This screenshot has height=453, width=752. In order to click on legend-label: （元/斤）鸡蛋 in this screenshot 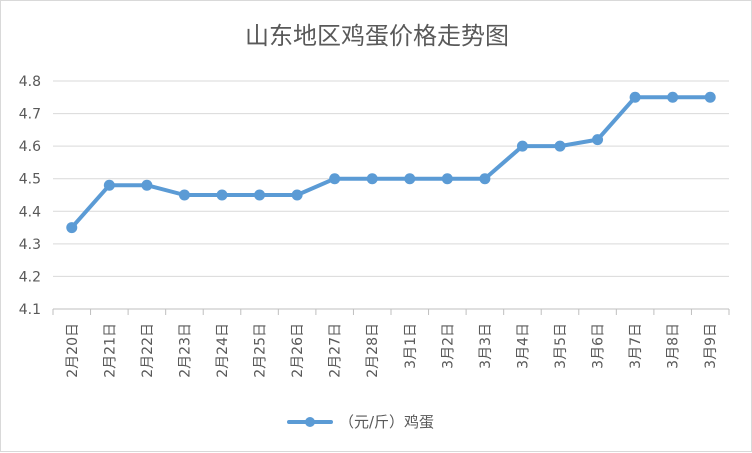, I will do `click(386, 422)`.